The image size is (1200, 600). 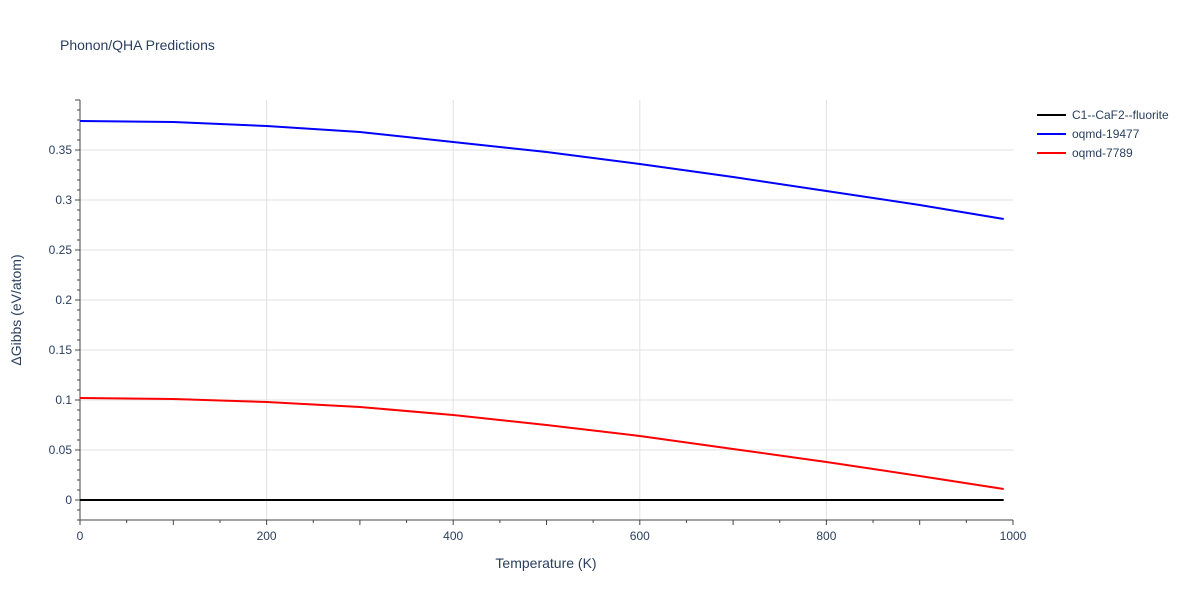 What do you see at coordinates (61, 450) in the screenshot?
I see `y-tick-label: 0.05` at bounding box center [61, 450].